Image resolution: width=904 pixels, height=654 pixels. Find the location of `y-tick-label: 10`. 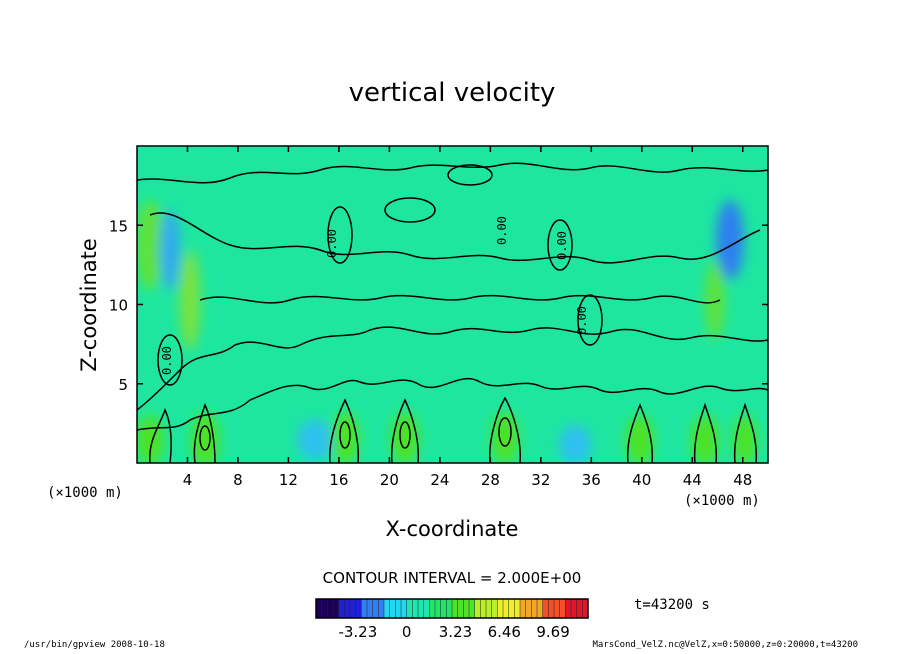

y-tick-label: 10 is located at coordinates (118, 306).